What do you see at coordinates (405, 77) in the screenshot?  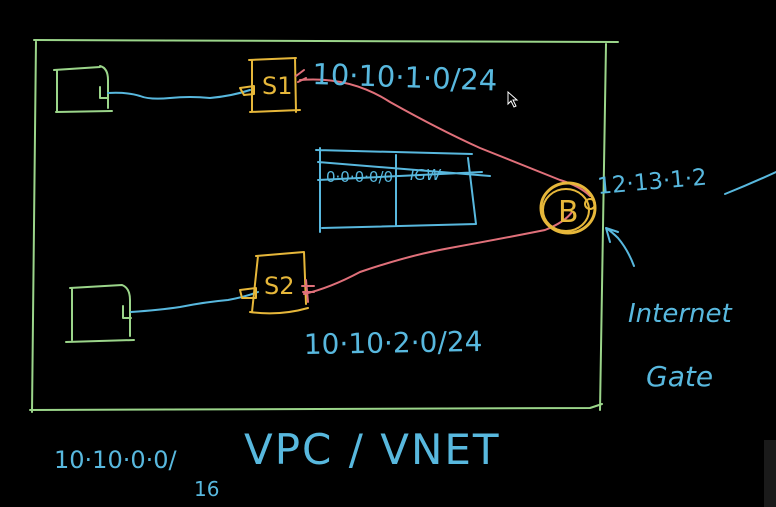 I see `subnet-s1-cidr: 10·10·1·0/24` at bounding box center [405, 77].